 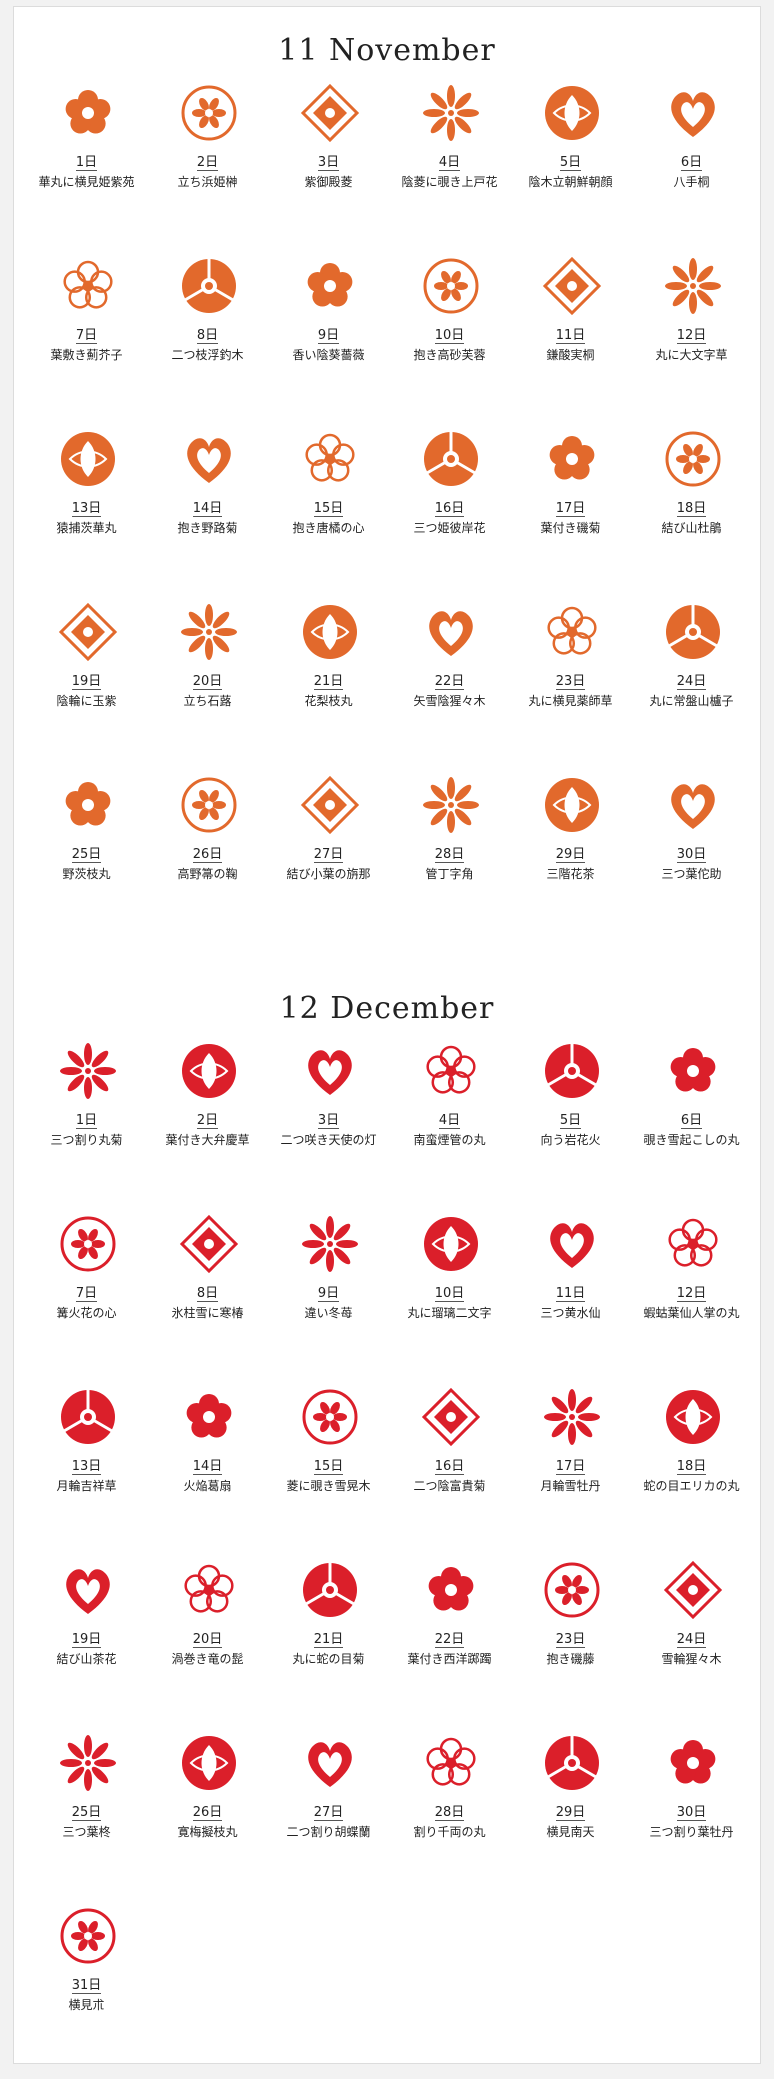 I want to click on crest-name: 三つ葉柊, so click(x=86, y=1832).